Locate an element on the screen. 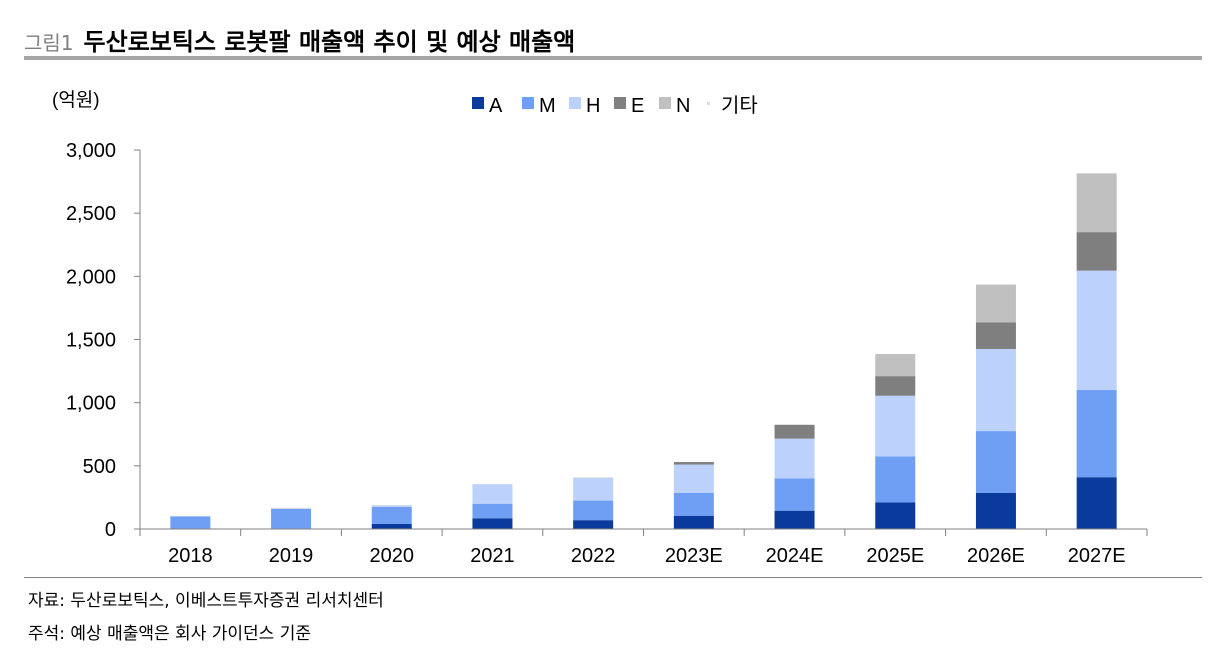 This screenshot has height=654, width=1228. bar-segment-a-2022 is located at coordinates (593, 524).